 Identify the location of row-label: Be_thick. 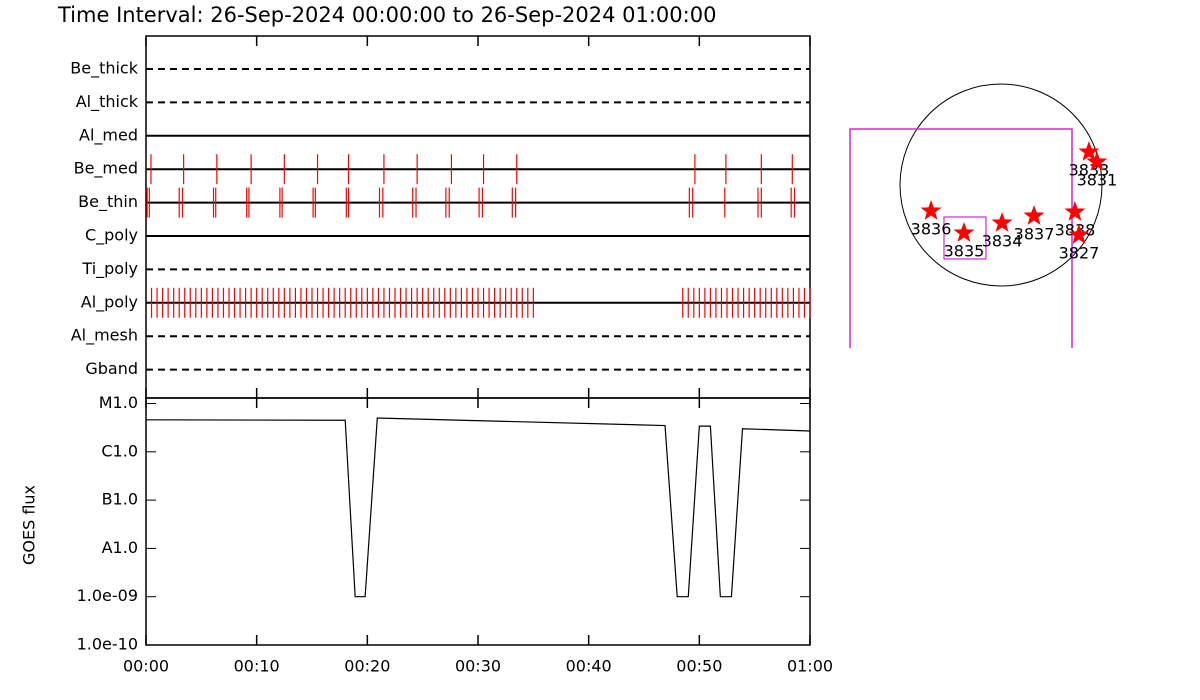
(104, 69).